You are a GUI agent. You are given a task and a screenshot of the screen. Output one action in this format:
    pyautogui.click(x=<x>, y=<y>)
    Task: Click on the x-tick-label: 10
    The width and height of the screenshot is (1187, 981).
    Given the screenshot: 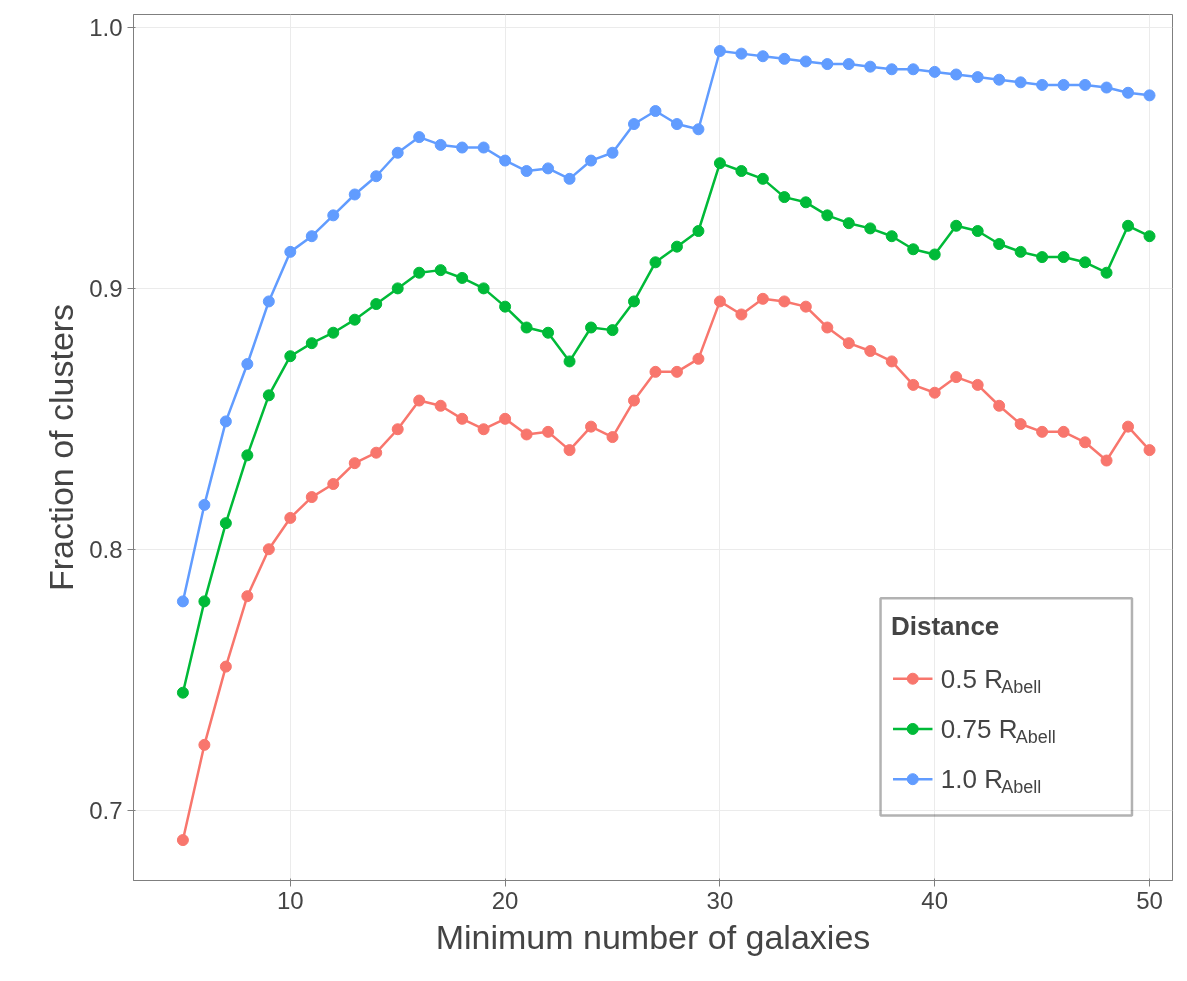 What is the action you would take?
    pyautogui.click(x=290, y=900)
    